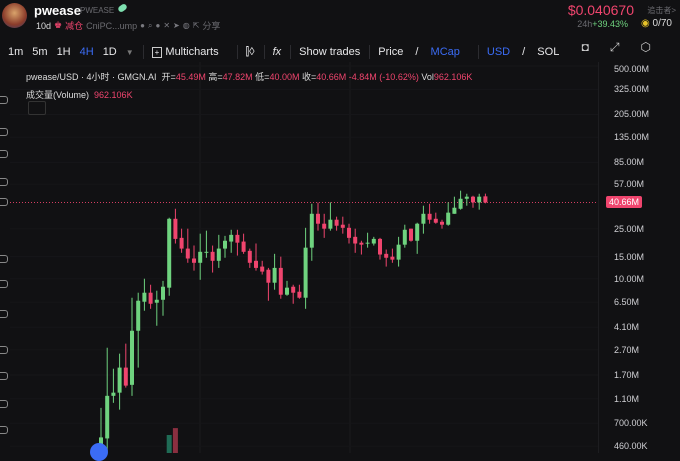 This screenshot has height=461, width=680. I want to click on path-tool-icon, so click(4, 154).